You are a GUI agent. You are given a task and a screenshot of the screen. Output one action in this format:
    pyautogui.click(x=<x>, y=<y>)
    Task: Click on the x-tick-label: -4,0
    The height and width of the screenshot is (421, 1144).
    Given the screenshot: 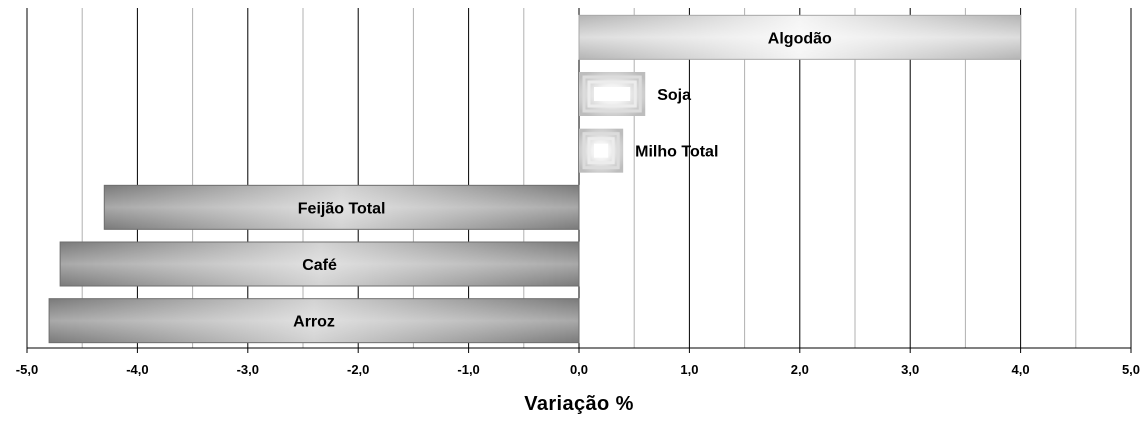 What is the action you would take?
    pyautogui.click(x=137, y=369)
    